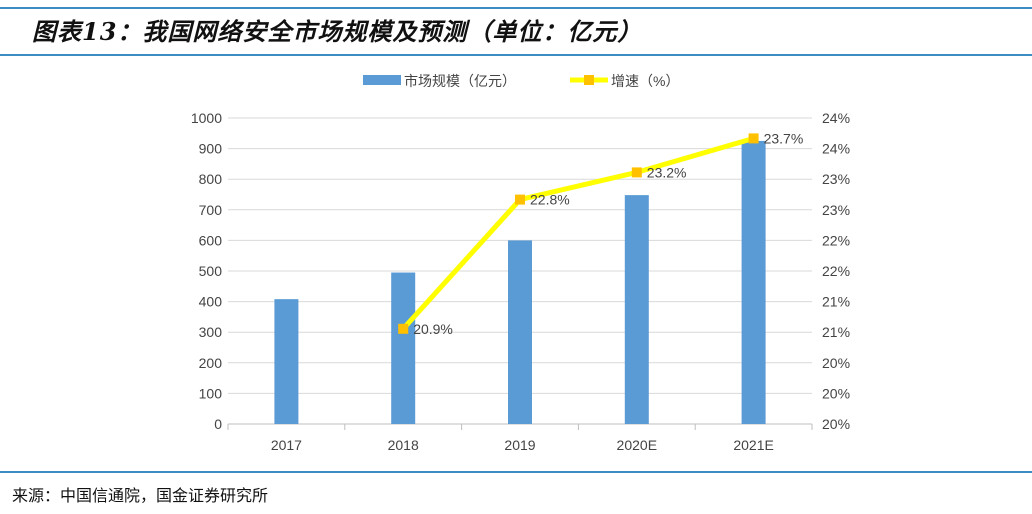 Image resolution: width=1032 pixels, height=514 pixels. I want to click on growth-marker-2019, so click(520, 199).